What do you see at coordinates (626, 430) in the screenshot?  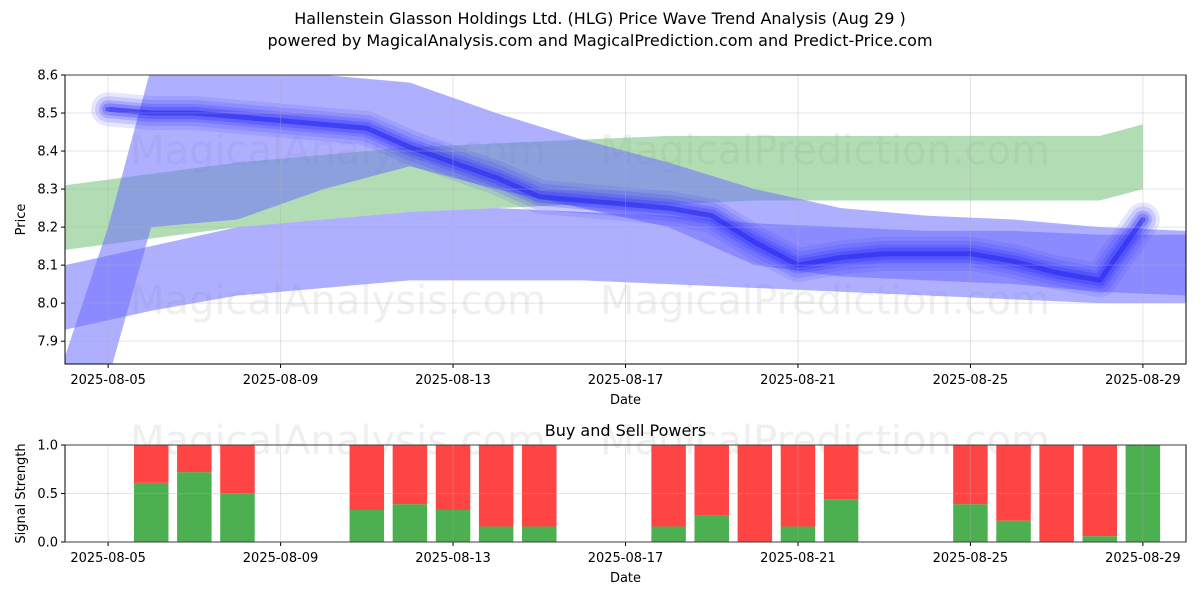 I see `subplot-title: Buy and Sell Powers` at bounding box center [626, 430].